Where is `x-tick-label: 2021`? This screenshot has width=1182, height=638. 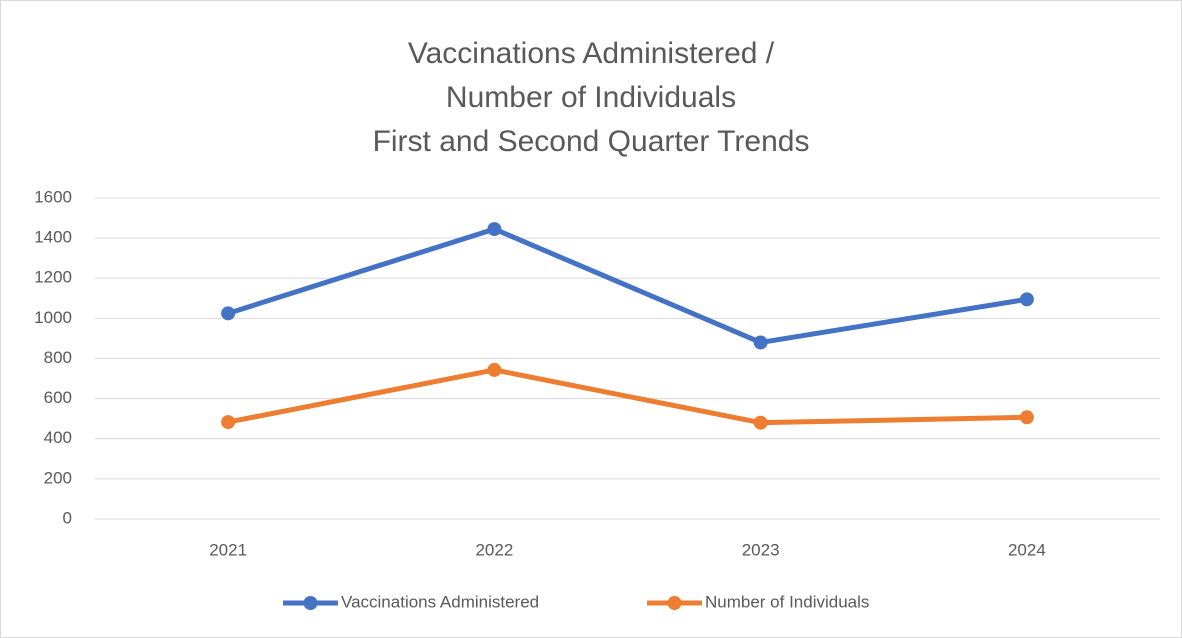
x-tick-label: 2021 is located at coordinates (228, 549).